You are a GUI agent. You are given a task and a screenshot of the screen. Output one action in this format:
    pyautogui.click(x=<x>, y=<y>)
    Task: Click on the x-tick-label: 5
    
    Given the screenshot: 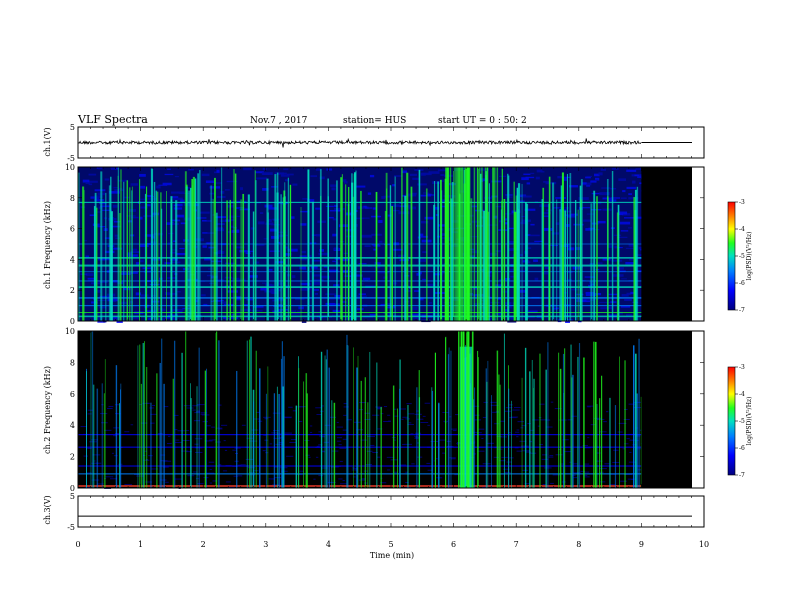 What is the action you would take?
    pyautogui.click(x=390, y=544)
    